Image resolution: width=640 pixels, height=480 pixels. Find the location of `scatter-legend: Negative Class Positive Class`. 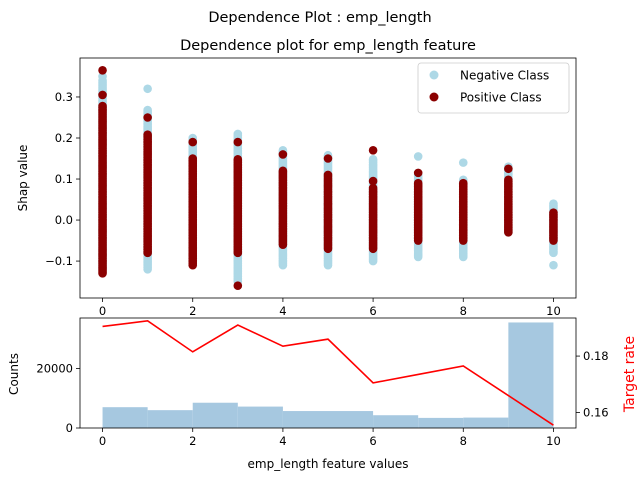

scatter-legend: Negative Class Positive Class is located at coordinates (493, 88).